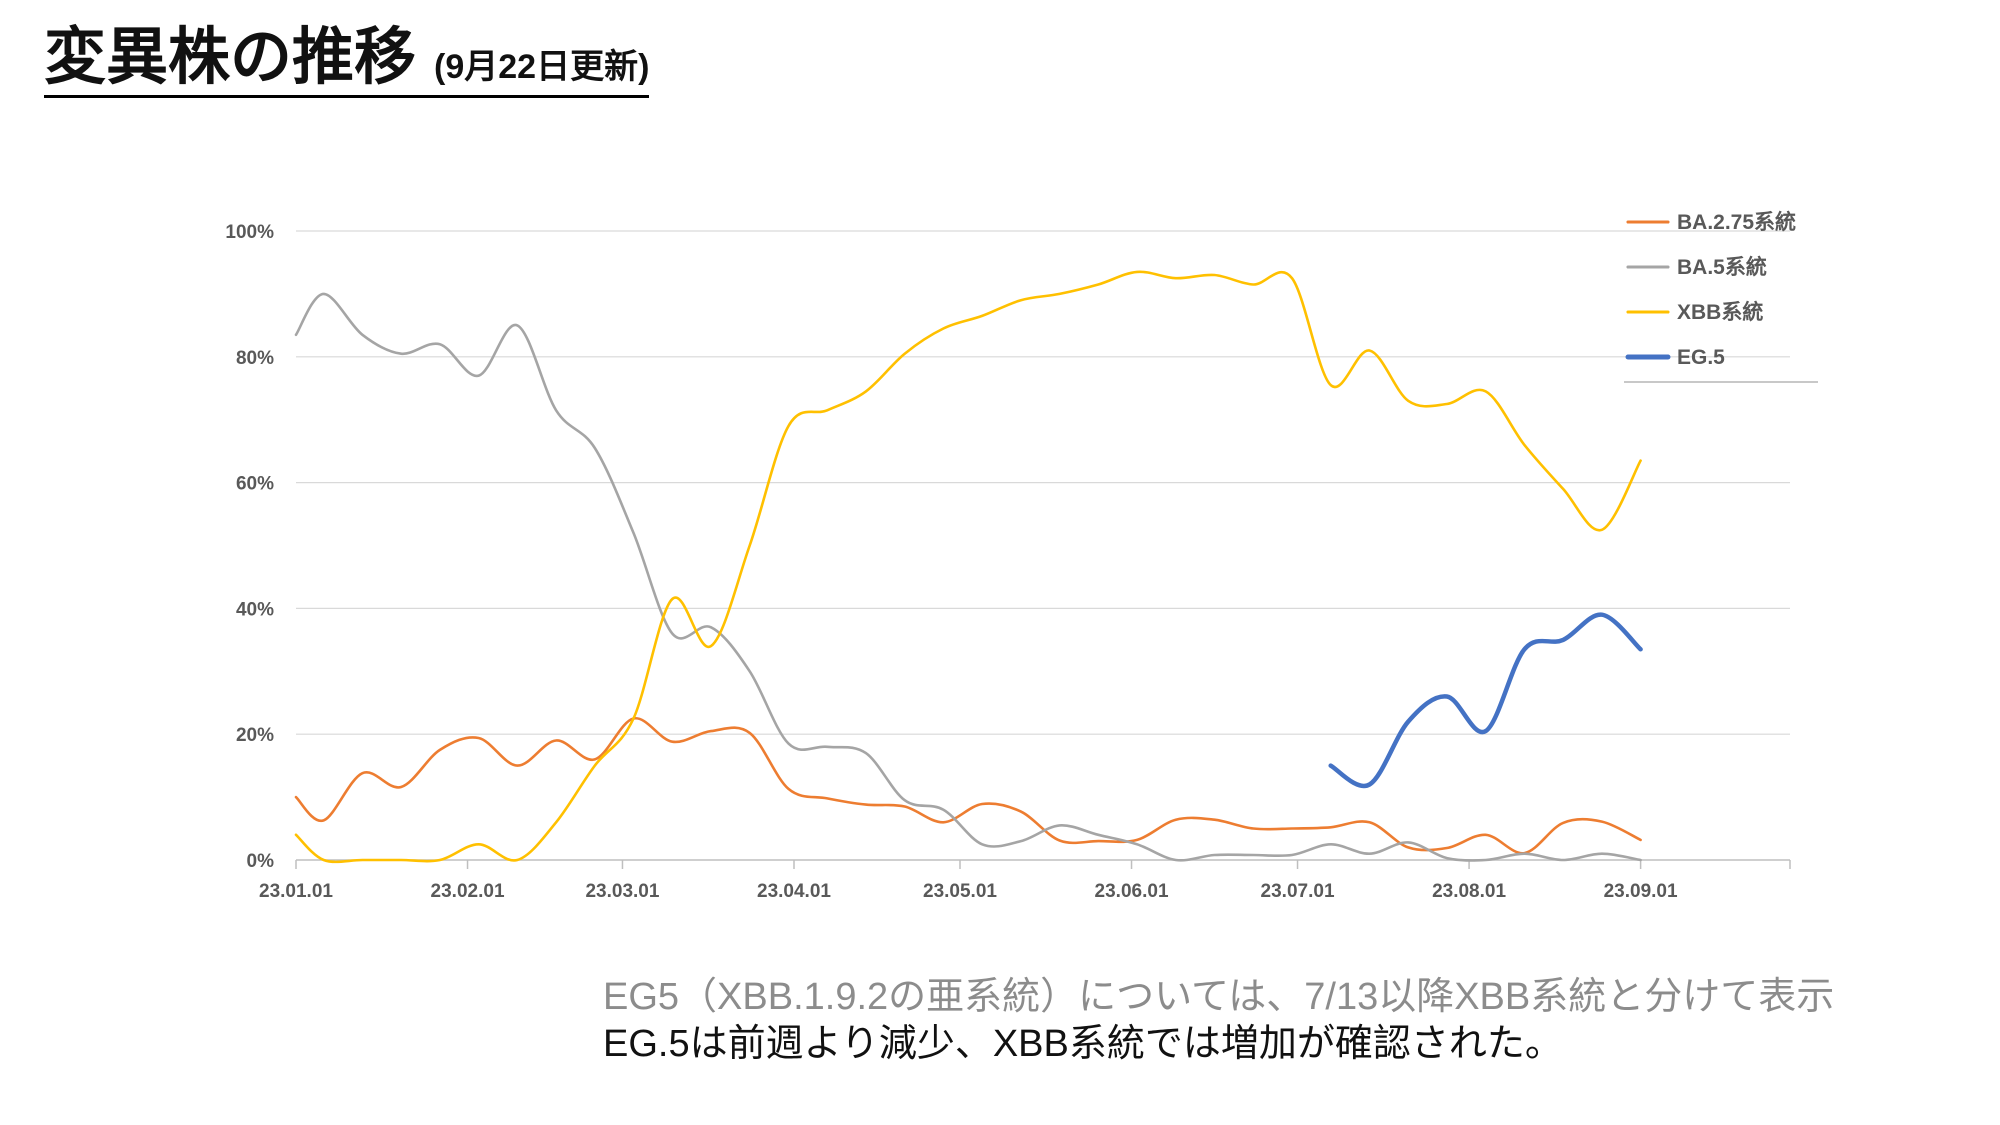 Image resolution: width=2000 pixels, height=1125 pixels. Describe the element at coordinates (1701, 357) in the screenshot. I see `legend-label: EG.5` at that location.